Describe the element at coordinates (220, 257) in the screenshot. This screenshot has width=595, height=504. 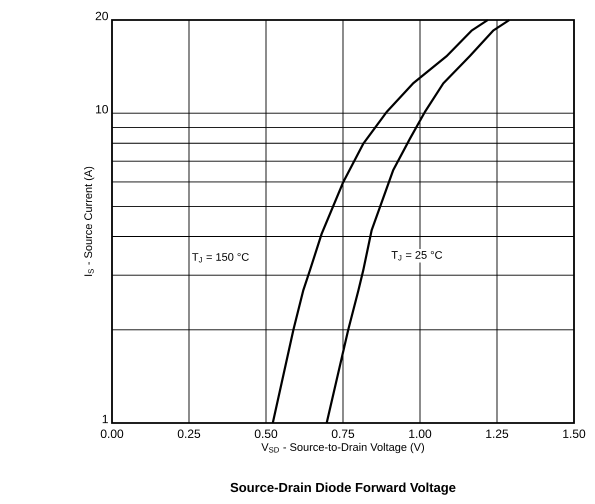
I see `annotation: T$_{J}$ = 150 °C` at that location.